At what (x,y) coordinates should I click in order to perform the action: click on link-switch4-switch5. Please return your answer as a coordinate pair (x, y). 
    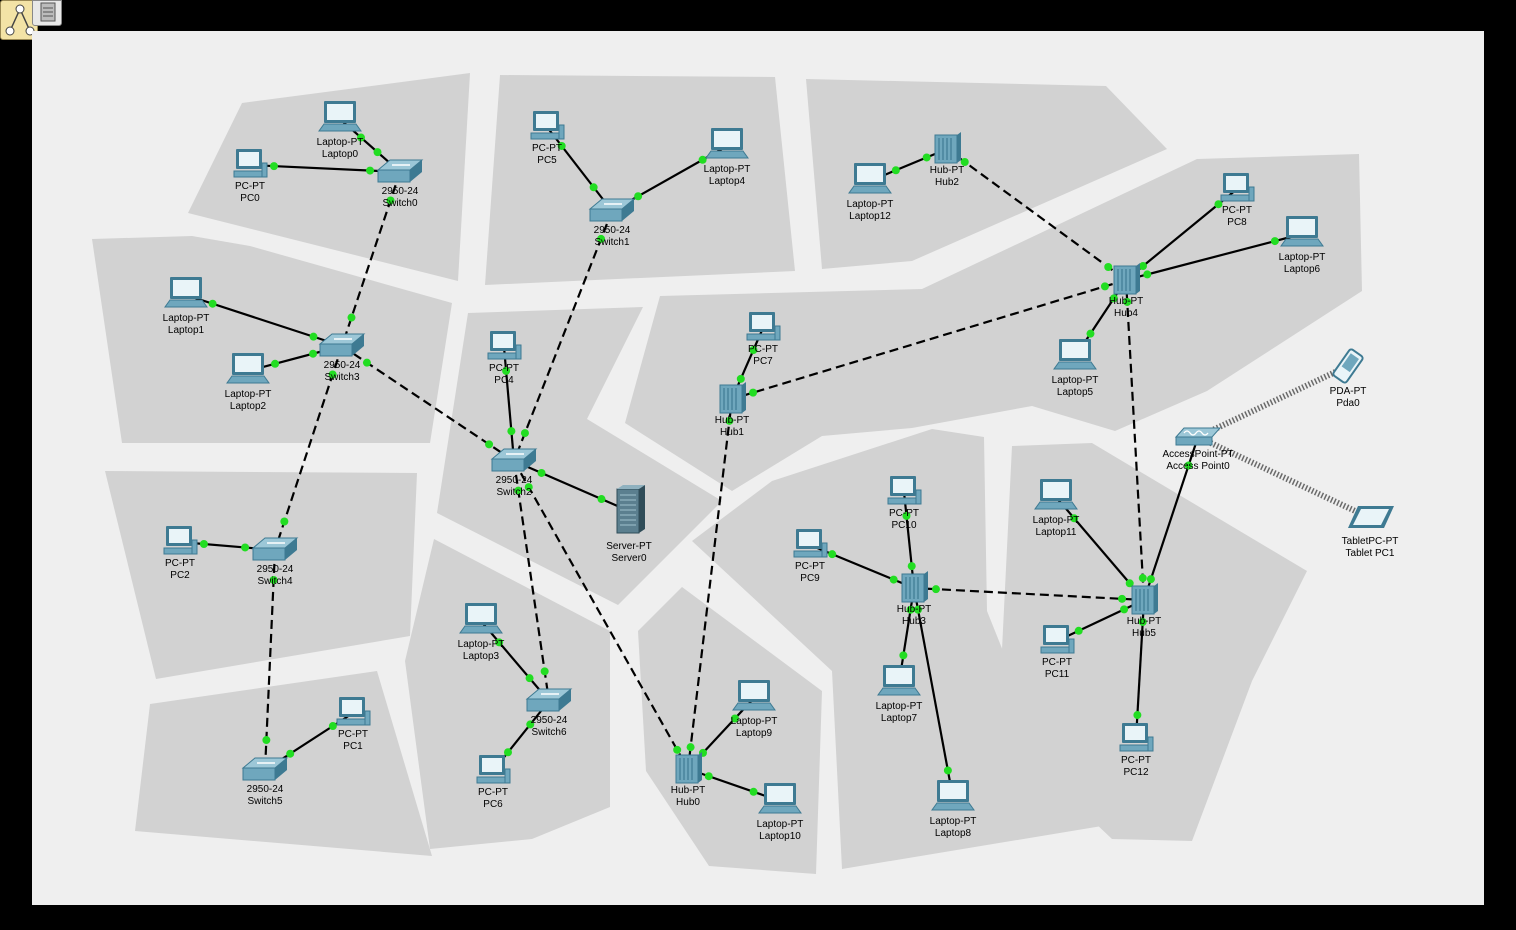
    Looking at the image, I should click on (270, 660).